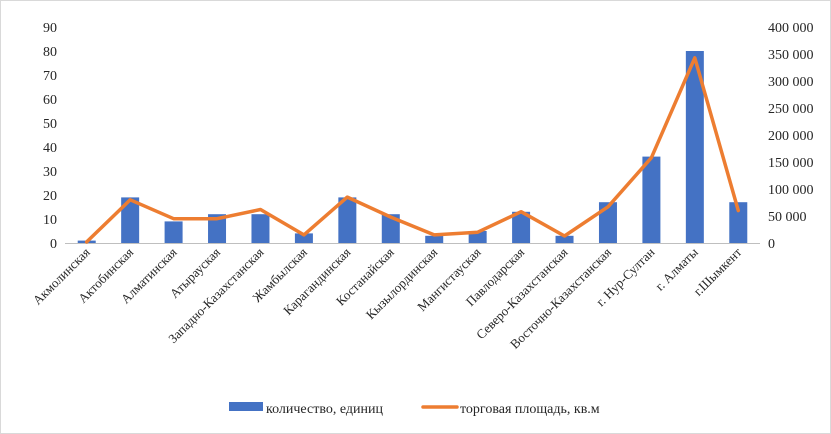 This screenshot has width=831, height=434. I want to click on y-right-tick-label: 100 000, so click(791, 190).